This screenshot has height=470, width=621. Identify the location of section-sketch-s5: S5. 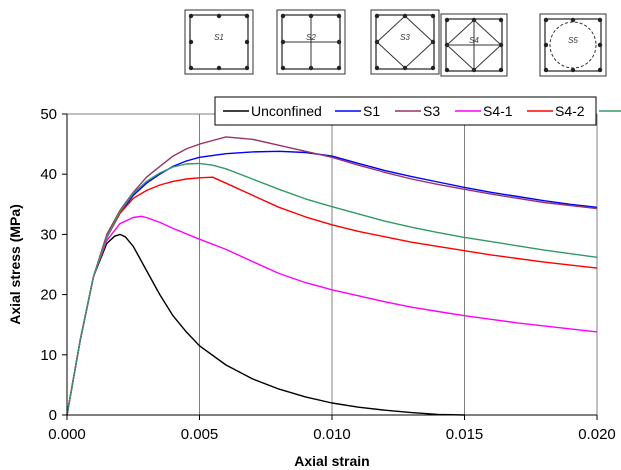
(573, 45).